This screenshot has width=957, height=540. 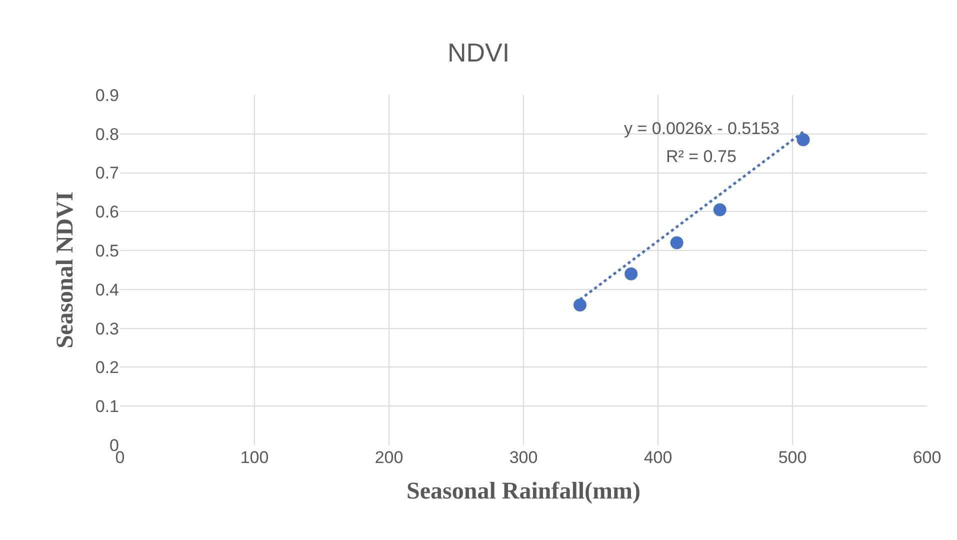 I want to click on x-tick-label: 300, so click(x=523, y=457).